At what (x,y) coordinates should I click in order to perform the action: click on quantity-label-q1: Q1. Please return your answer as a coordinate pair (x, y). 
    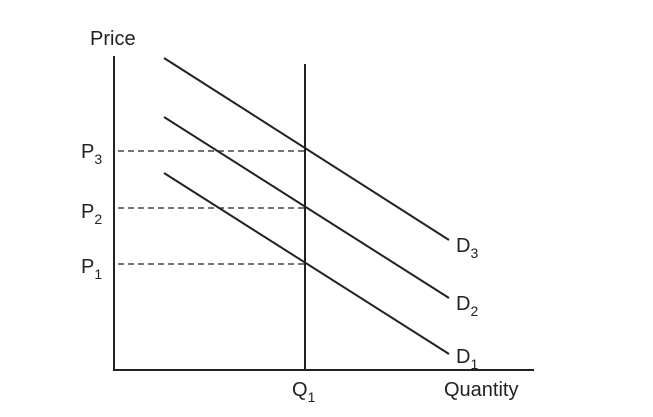
    Looking at the image, I should click on (304, 392).